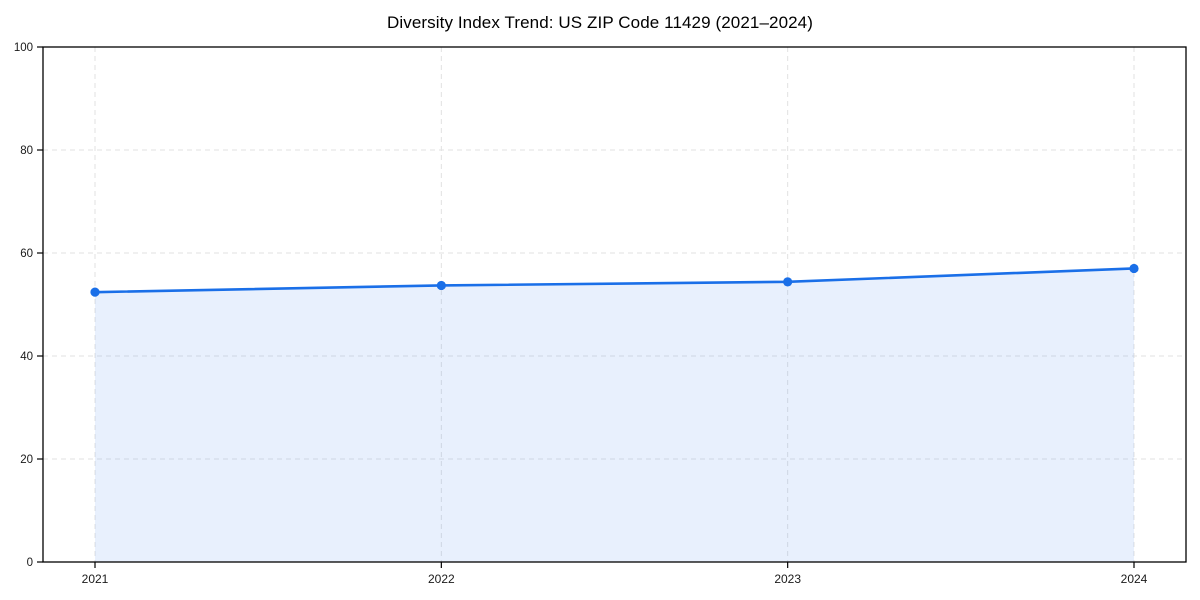 Image resolution: width=1200 pixels, height=600 pixels. Describe the element at coordinates (26, 151) in the screenshot. I see `y-tick-label: 80` at that location.